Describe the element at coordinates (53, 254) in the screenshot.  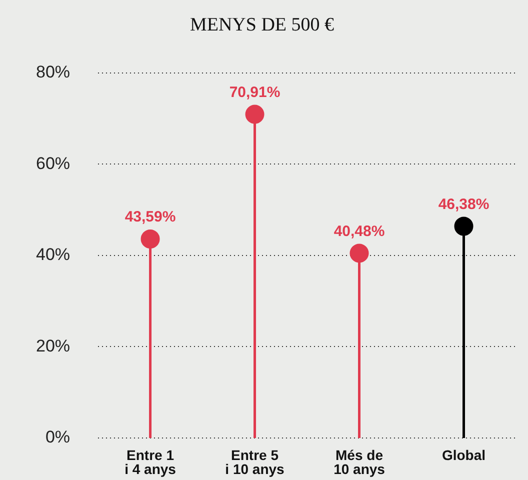
I see `y-tick-label: 40%` at that location.